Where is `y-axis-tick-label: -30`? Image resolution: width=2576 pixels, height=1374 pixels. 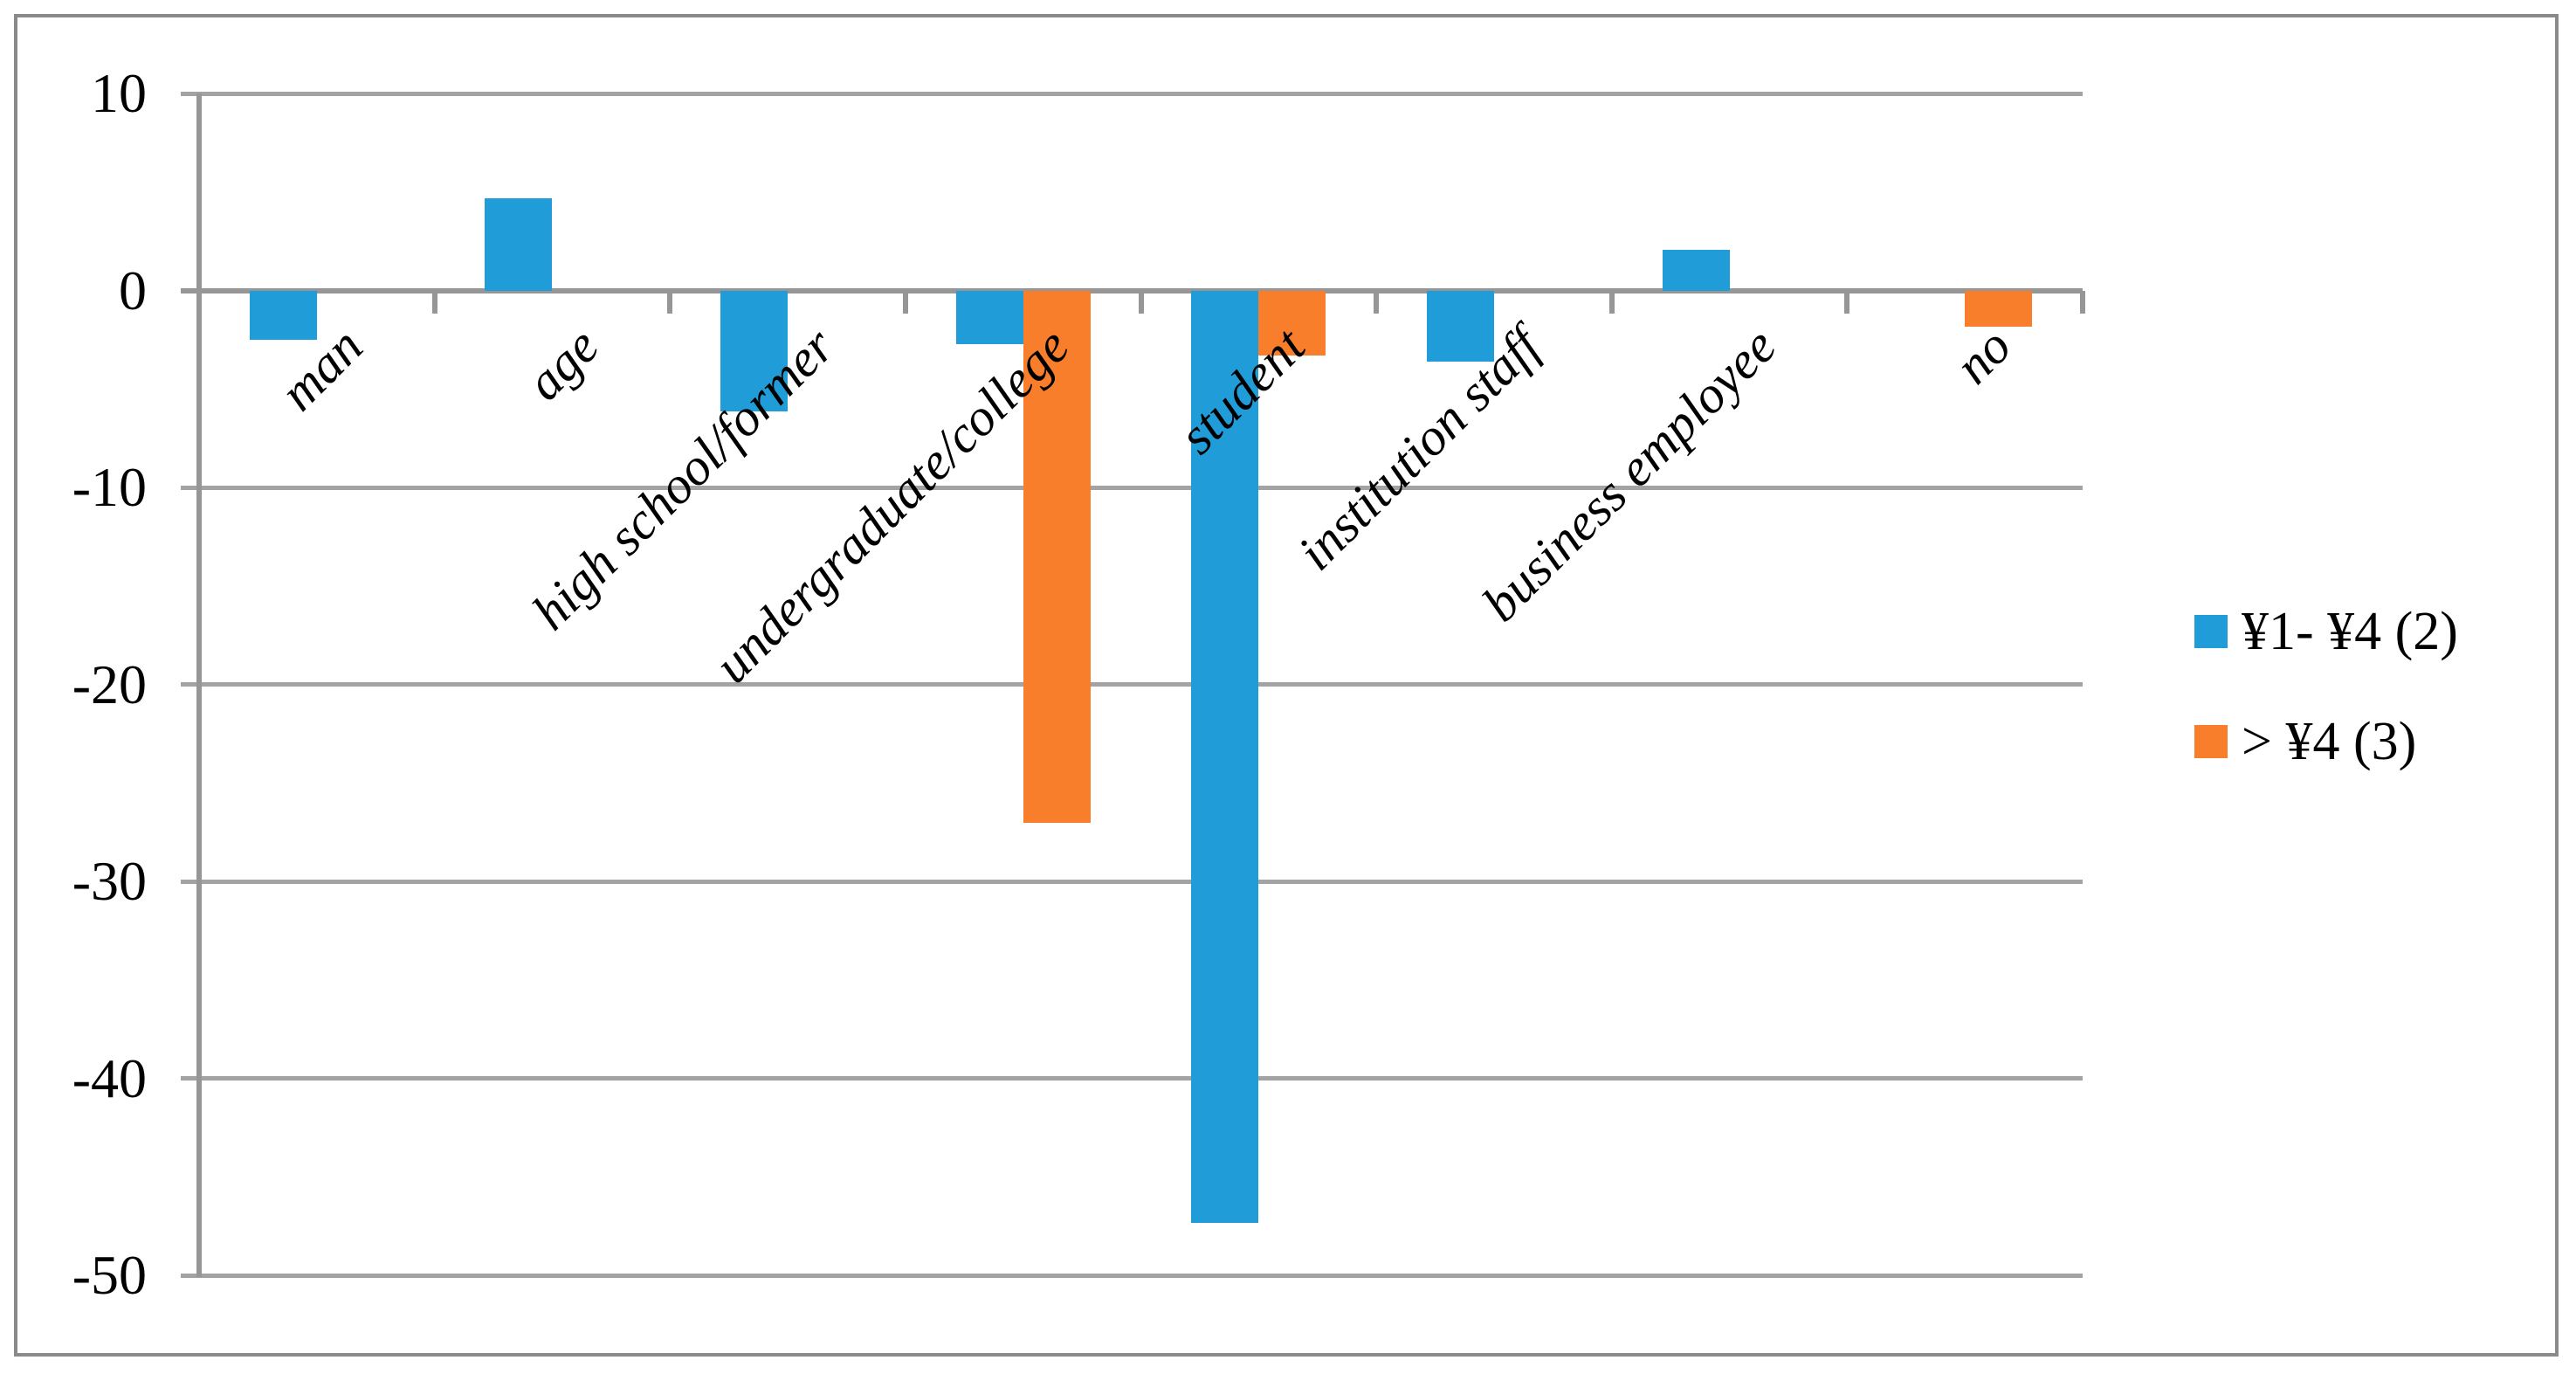
y-axis-tick-label: -30 is located at coordinates (109, 881).